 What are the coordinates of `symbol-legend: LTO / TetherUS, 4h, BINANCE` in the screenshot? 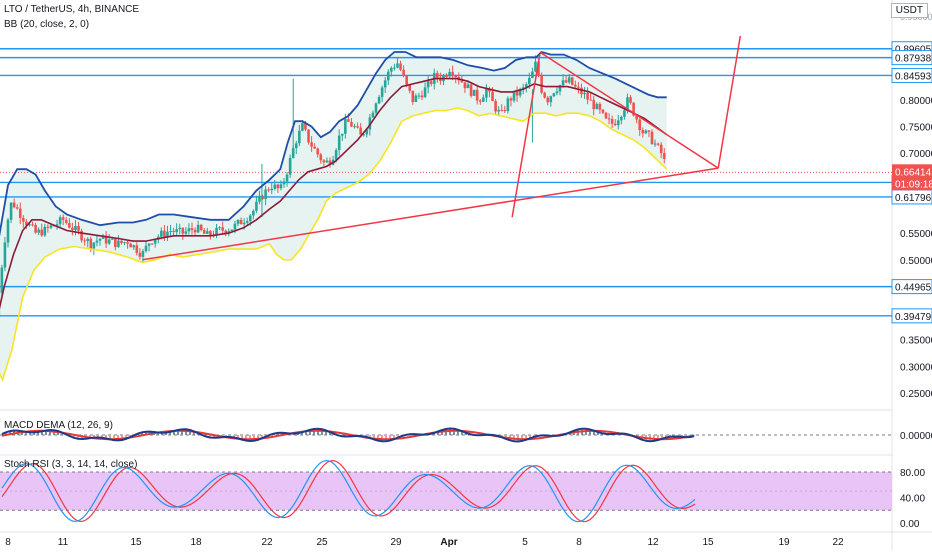 It's located at (71, 9).